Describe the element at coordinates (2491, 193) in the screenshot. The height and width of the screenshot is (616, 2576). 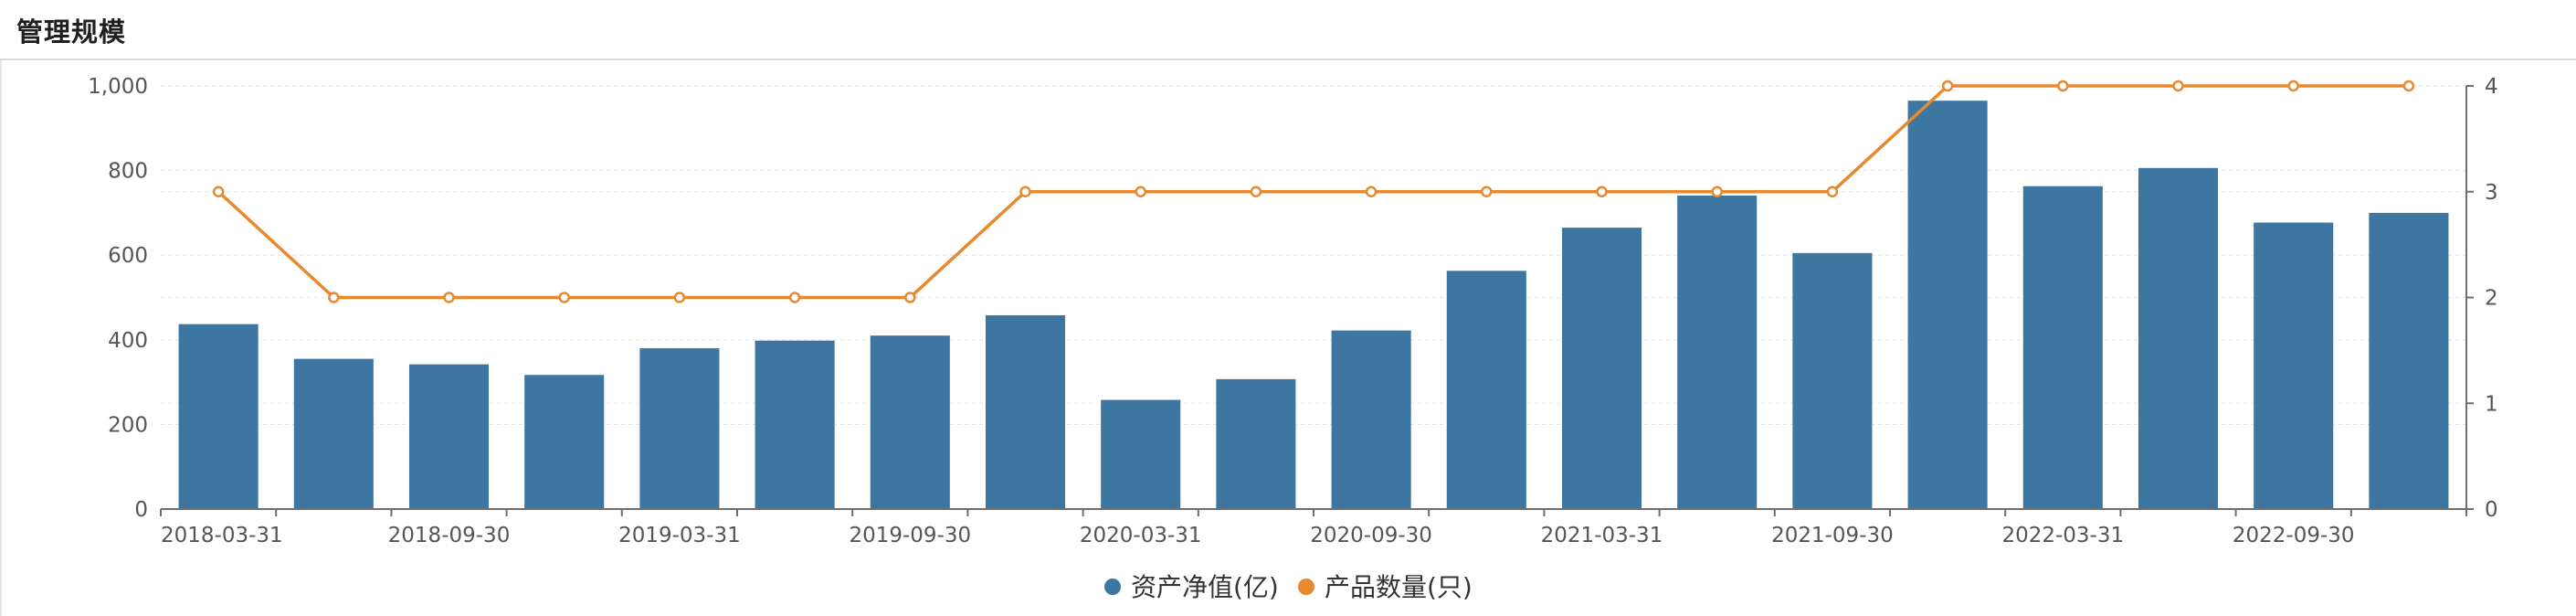
I see `y-right-tick-label-3: 3` at that location.